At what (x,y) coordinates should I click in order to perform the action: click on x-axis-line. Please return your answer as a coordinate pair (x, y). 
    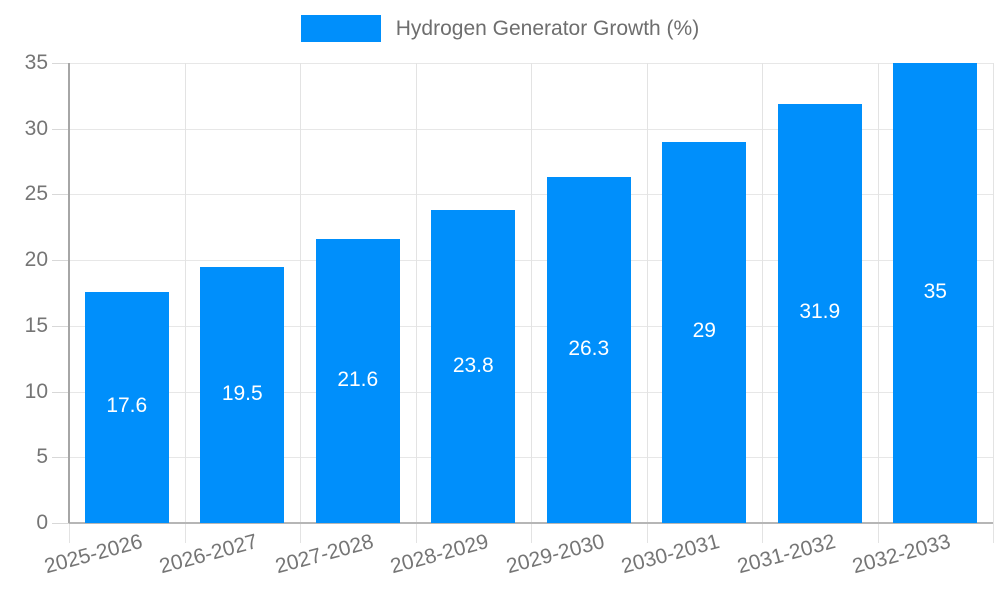
    Looking at the image, I should click on (531, 523).